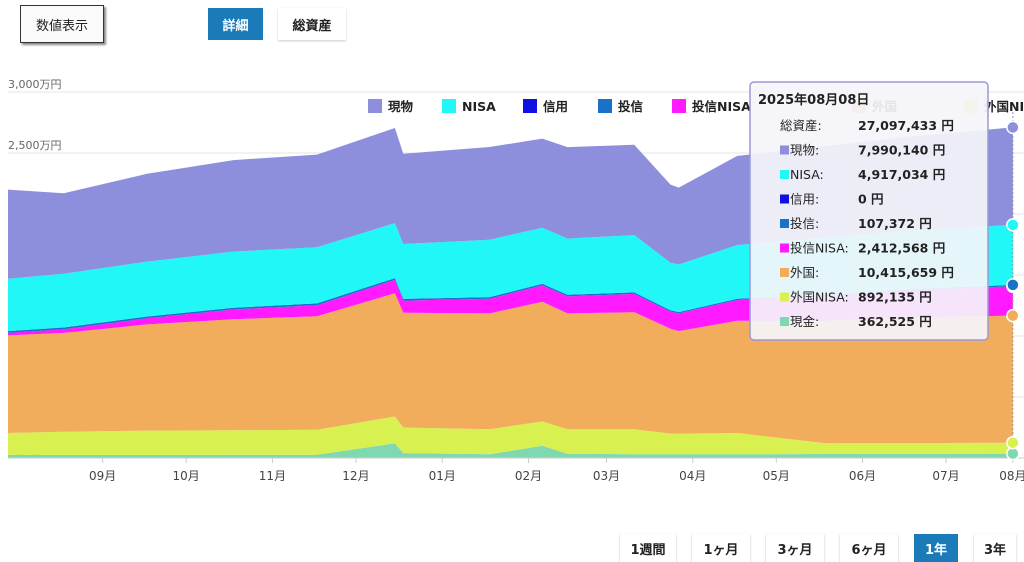 The height and width of the screenshot is (562, 1024). I want to click on tooltip-label: 外国NISA:, so click(819, 297).